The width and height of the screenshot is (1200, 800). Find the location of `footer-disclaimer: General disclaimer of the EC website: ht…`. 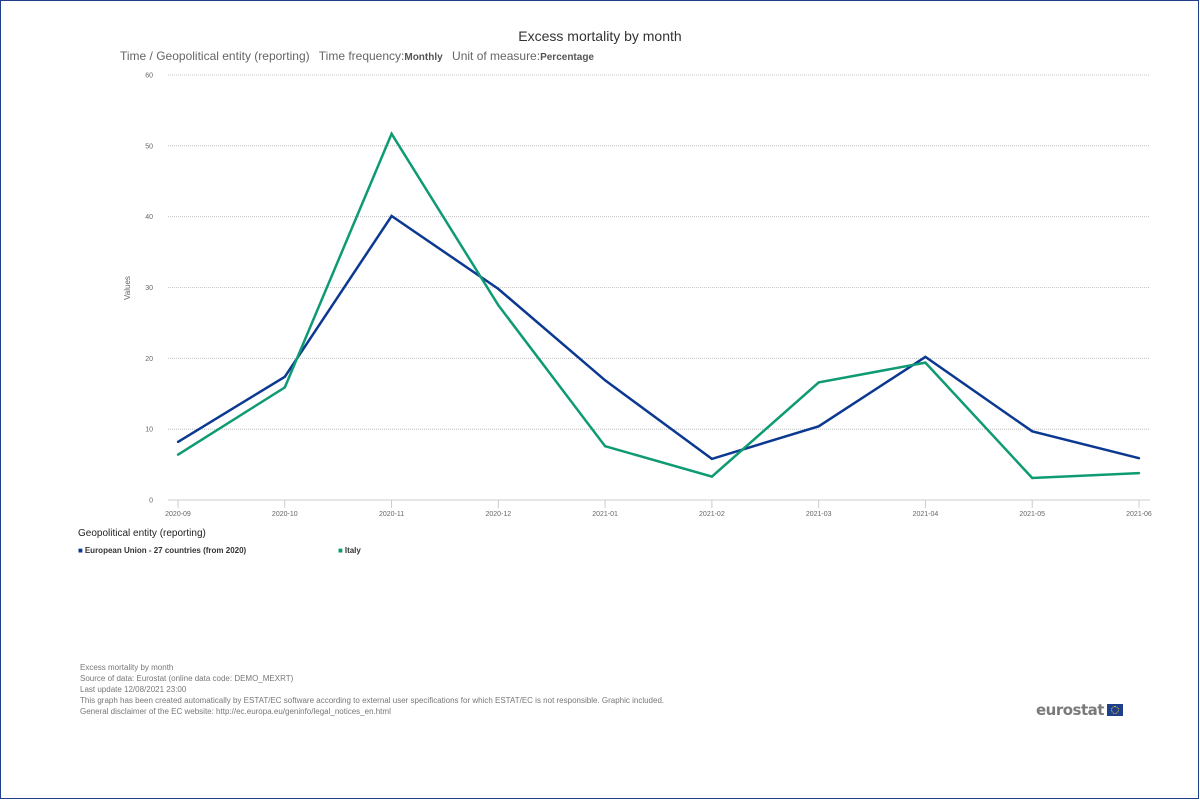

footer-disclaimer: General disclaimer of the EC website: ht… is located at coordinates (235, 711).